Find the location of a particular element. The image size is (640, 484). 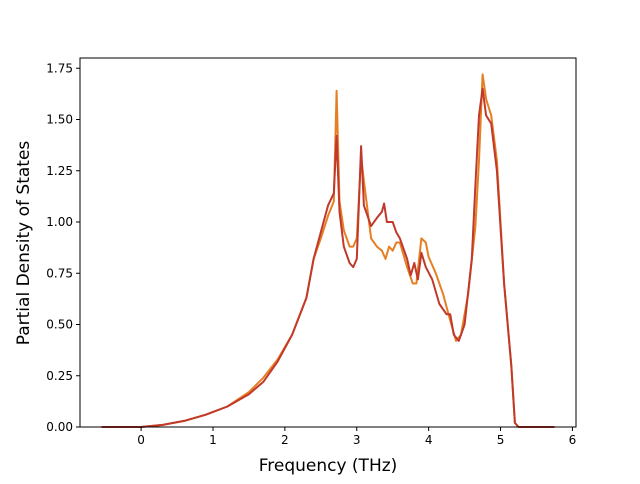

x-tick-label: 1 is located at coordinates (213, 440).